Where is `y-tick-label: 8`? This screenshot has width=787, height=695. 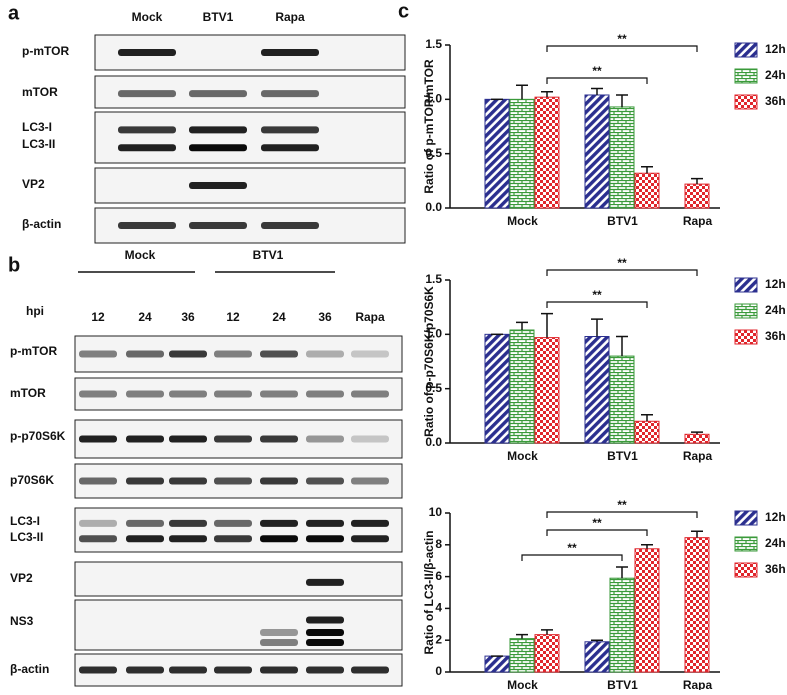
y-tick-label: 8 is located at coordinates (438, 544).